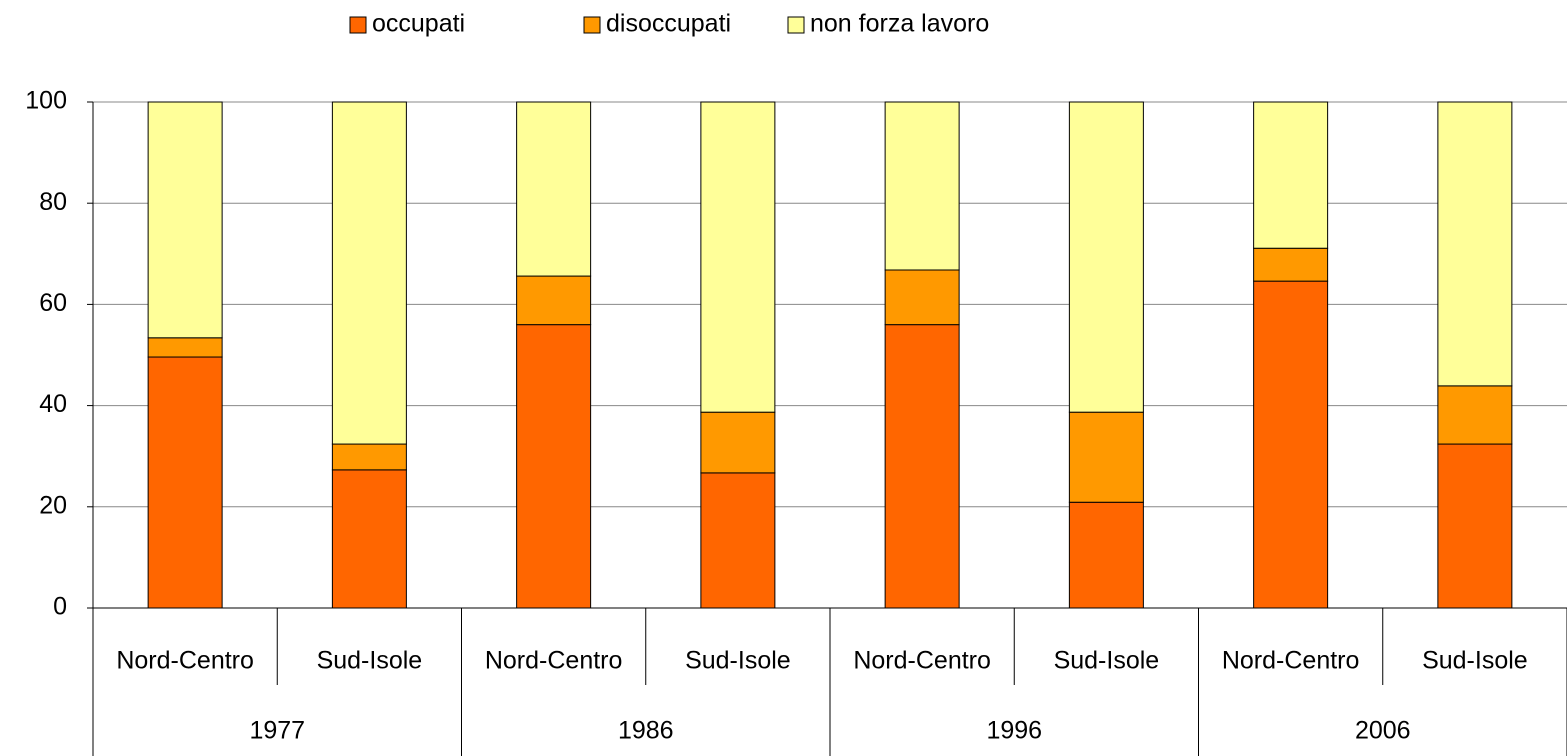 Image resolution: width=1567 pixels, height=756 pixels. Describe the element at coordinates (668, 24) in the screenshot. I see `legend-label: disoccupati` at that location.